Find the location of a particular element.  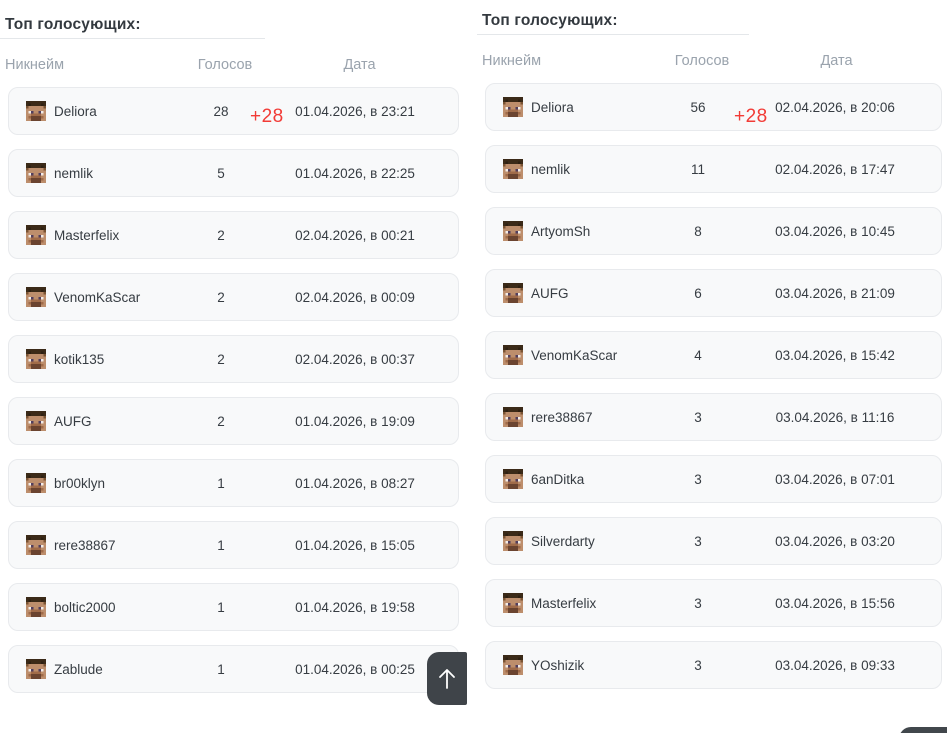

voter-row: YOshizik 3 03.04.2026, в 09:33 is located at coordinates (713, 665).